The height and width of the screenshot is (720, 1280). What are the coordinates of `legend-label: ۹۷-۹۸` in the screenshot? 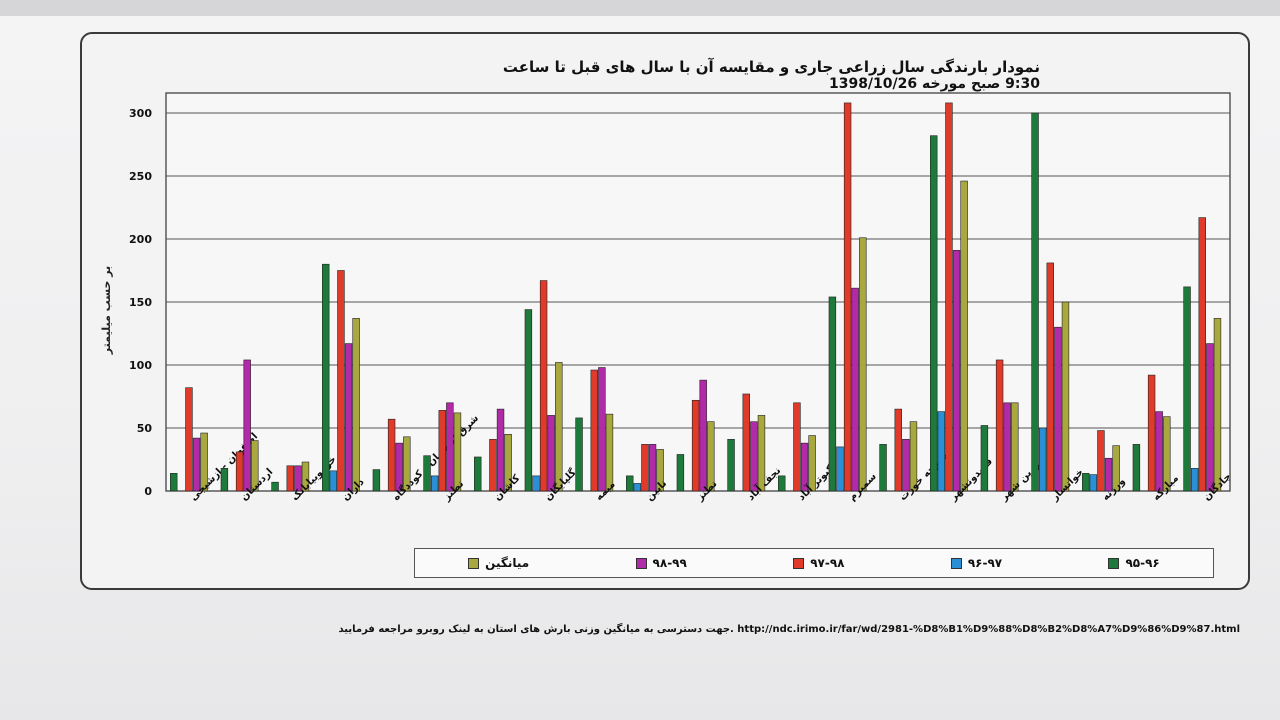 It's located at (827, 563).